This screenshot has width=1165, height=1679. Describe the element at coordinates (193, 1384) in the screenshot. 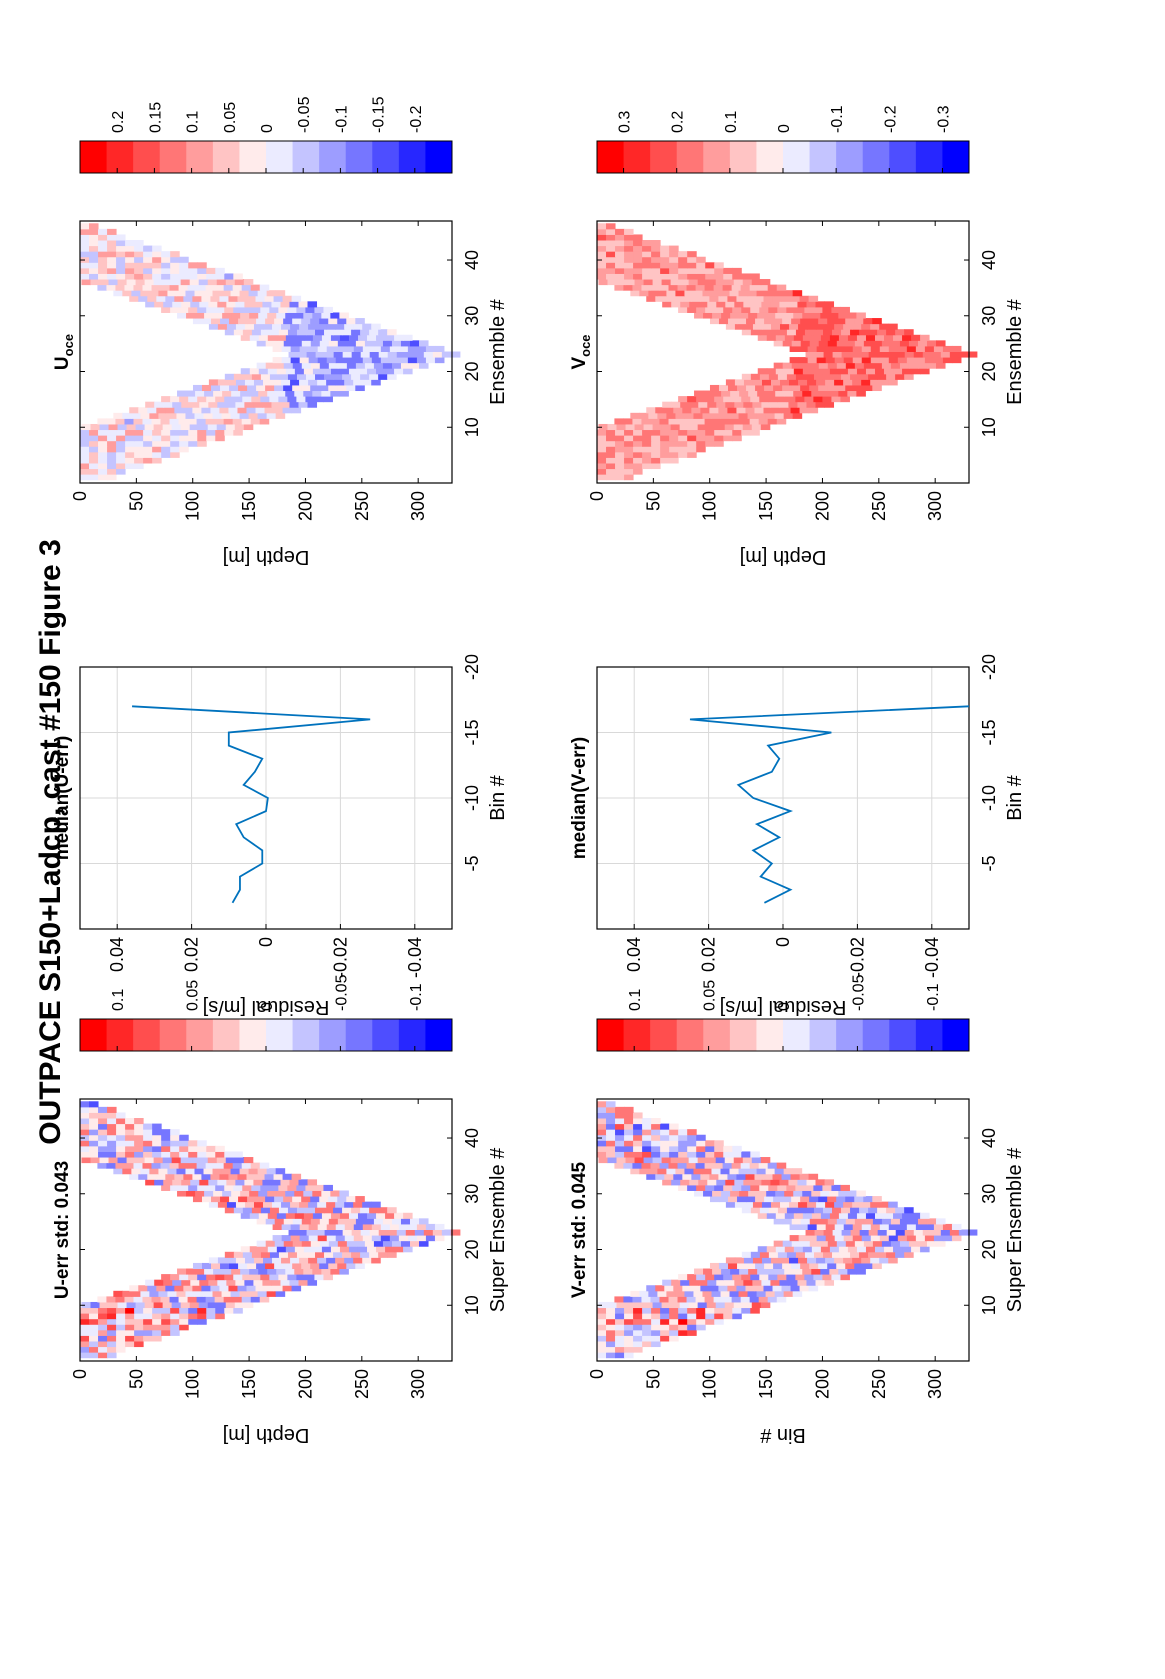

I see `y-tick-label: 100` at that location.